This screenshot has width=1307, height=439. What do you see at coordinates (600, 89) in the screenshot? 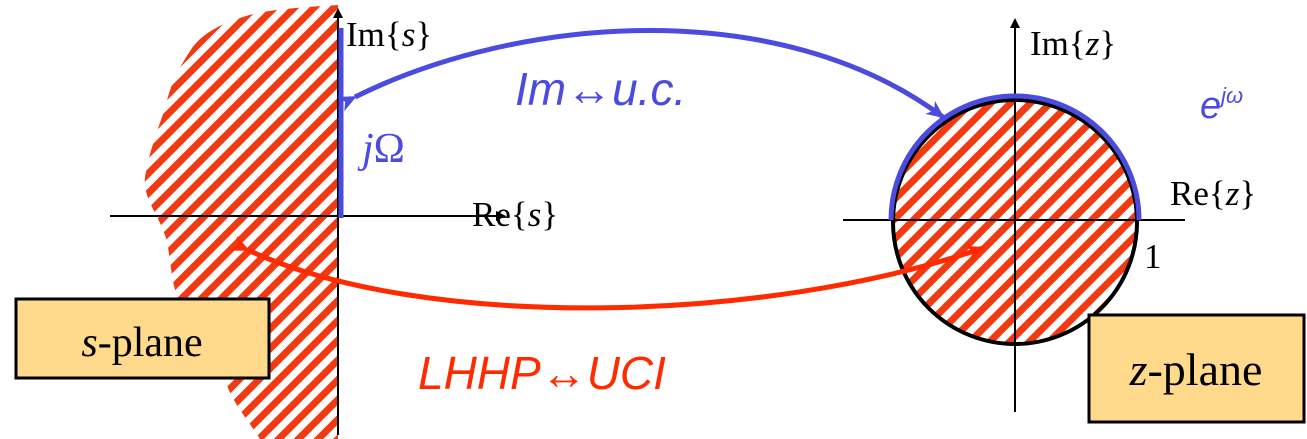
I see `blue-mapping-label: Im↔u.c.` at bounding box center [600, 89].